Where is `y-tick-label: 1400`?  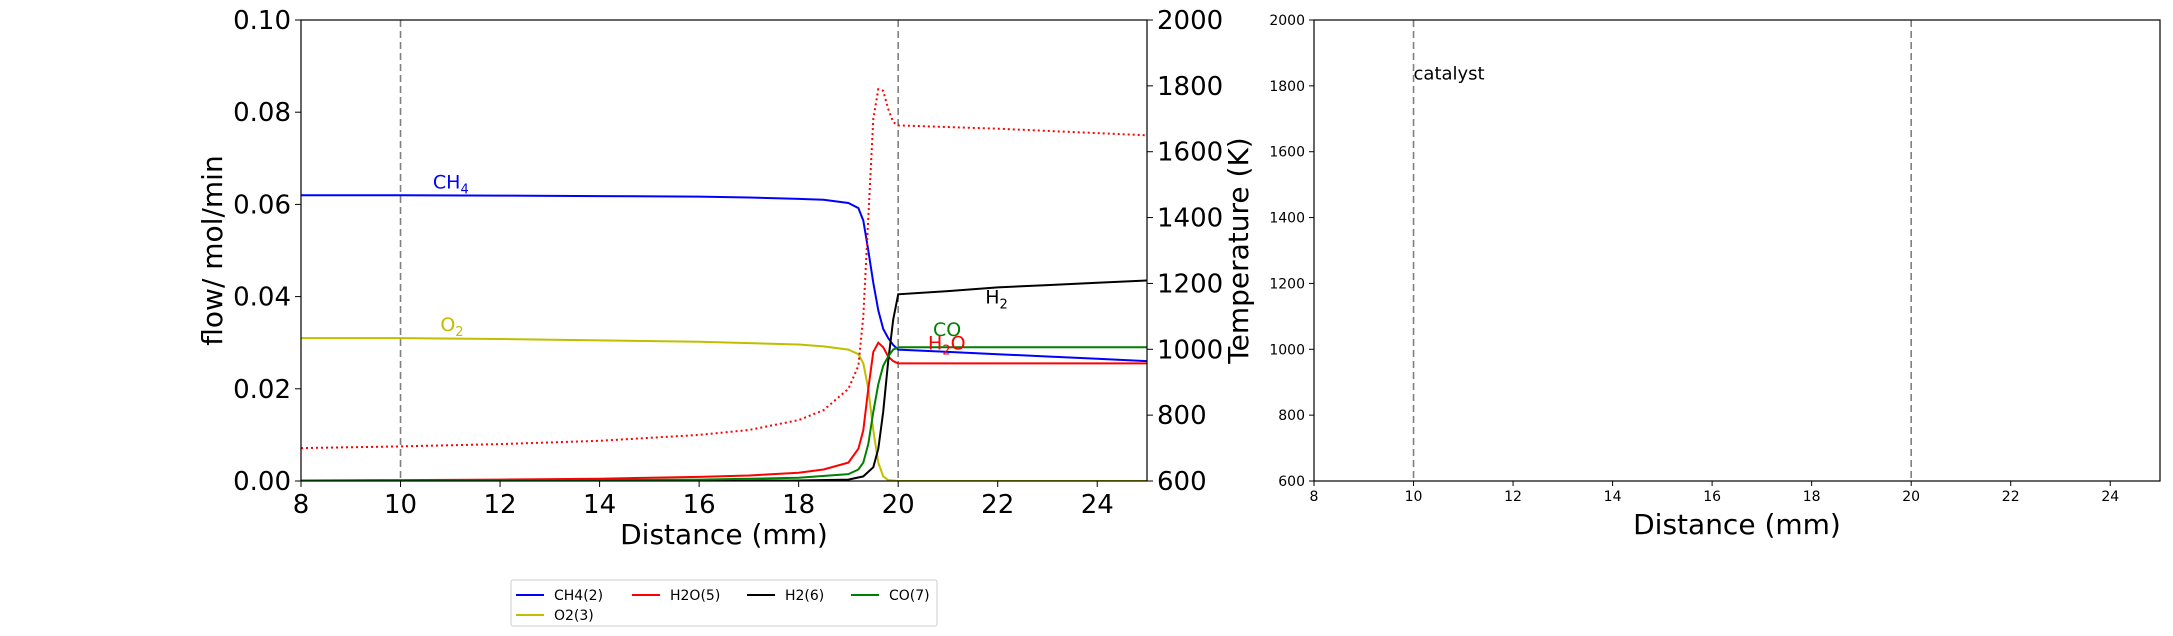 y-tick-label: 1400 is located at coordinates (1287, 219).